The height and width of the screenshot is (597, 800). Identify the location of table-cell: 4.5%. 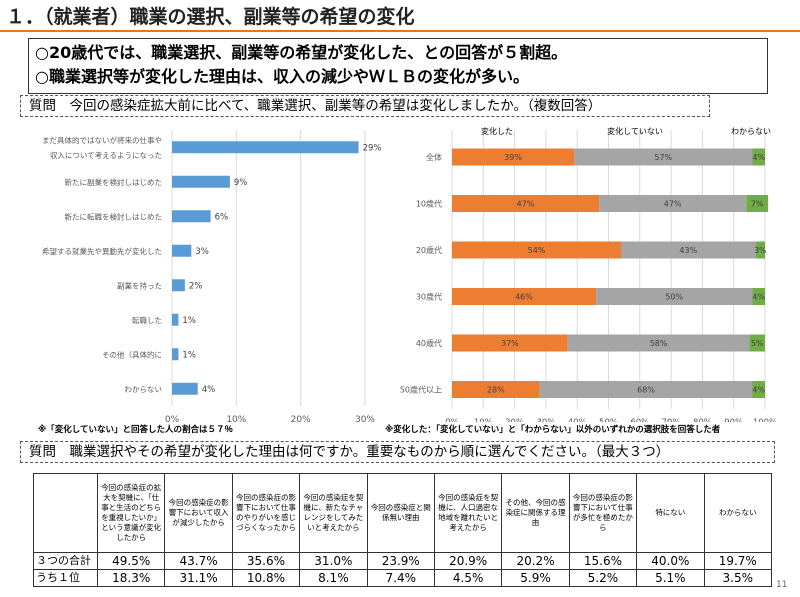
(468, 578).